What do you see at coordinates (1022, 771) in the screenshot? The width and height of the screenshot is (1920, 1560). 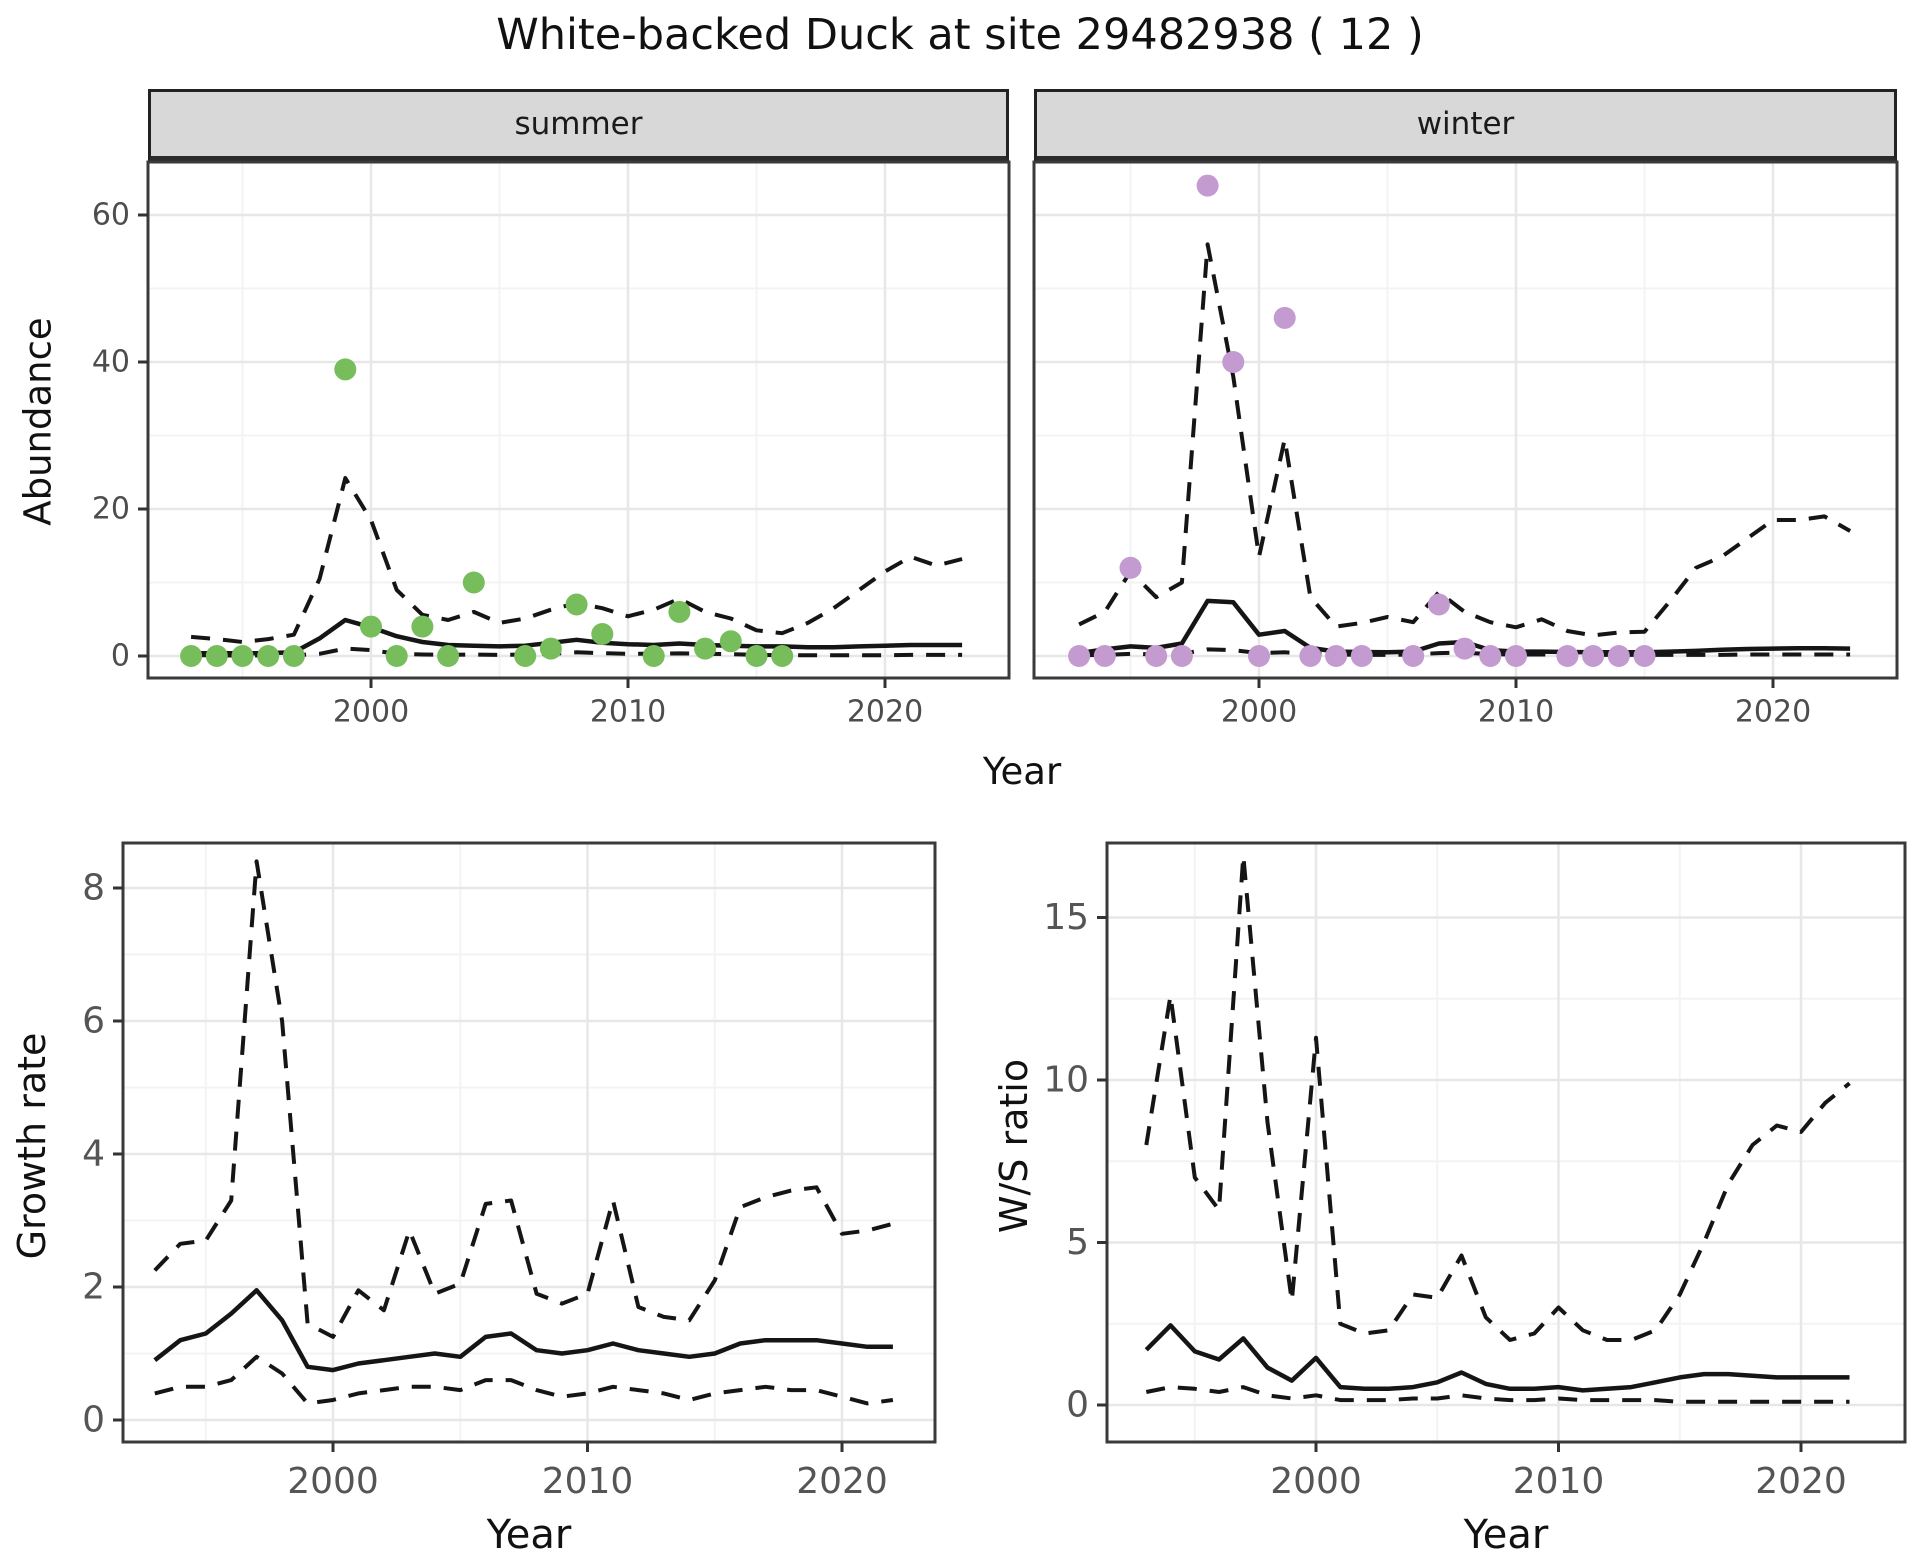 I see `x-axis-title-top: Year` at bounding box center [1022, 771].